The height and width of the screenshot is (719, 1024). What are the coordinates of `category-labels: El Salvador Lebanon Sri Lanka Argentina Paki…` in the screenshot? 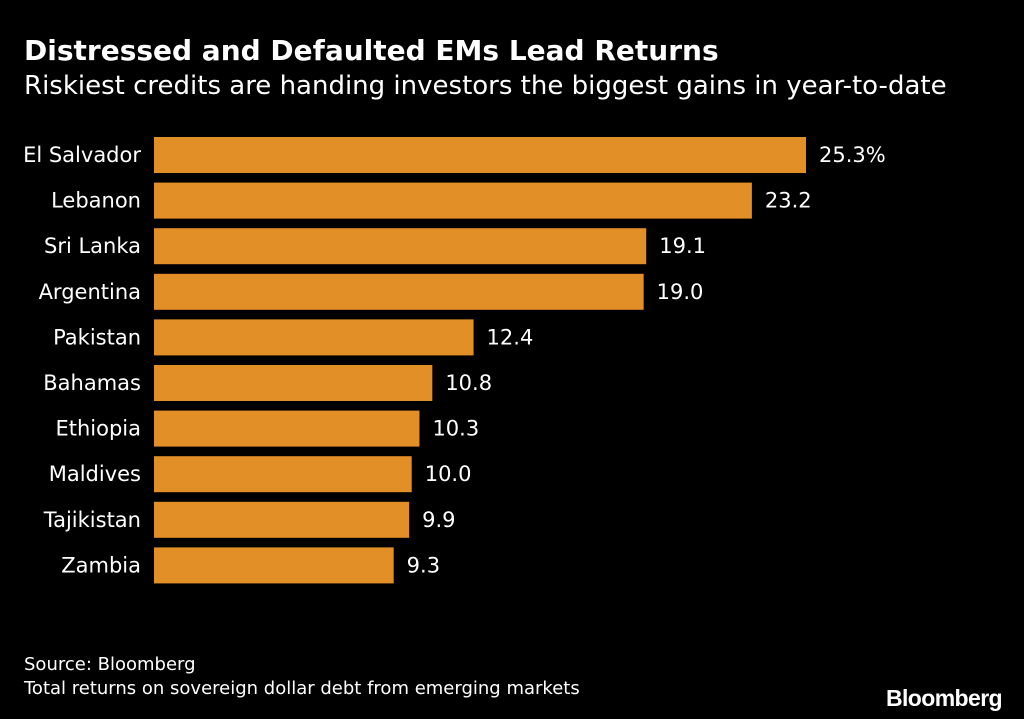 It's located at (82, 360).